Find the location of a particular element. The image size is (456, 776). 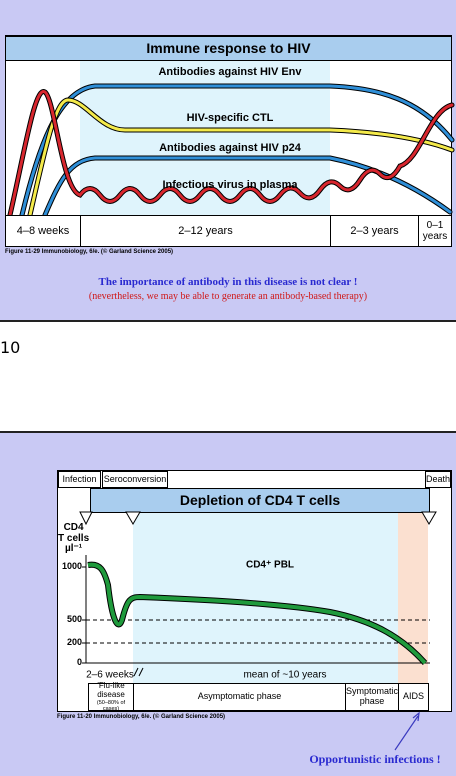

y-tick-label: 500 is located at coordinates (74, 619).